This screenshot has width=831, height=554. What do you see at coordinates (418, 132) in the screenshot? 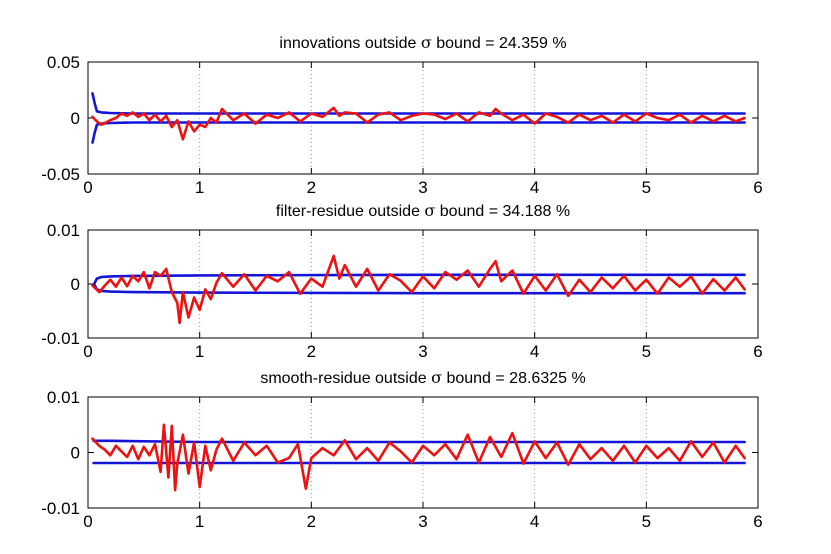
I see `lower-sigma-bound-line` at bounding box center [418, 132].